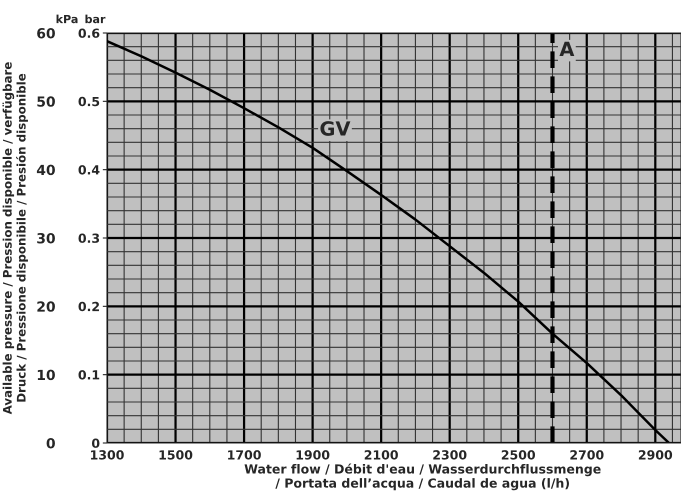 This screenshot has width=681, height=498. I want to click on x-tick-label: 1300, so click(107, 455).